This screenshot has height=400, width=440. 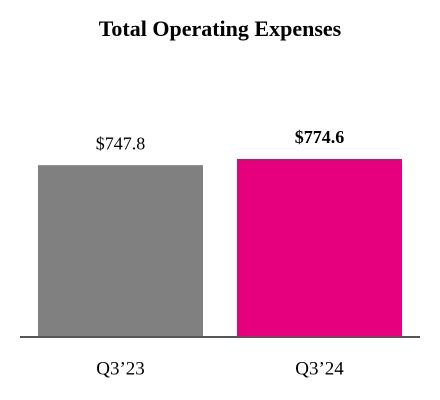 I want to click on x-tick-label: Q3’24, so click(x=319, y=368).